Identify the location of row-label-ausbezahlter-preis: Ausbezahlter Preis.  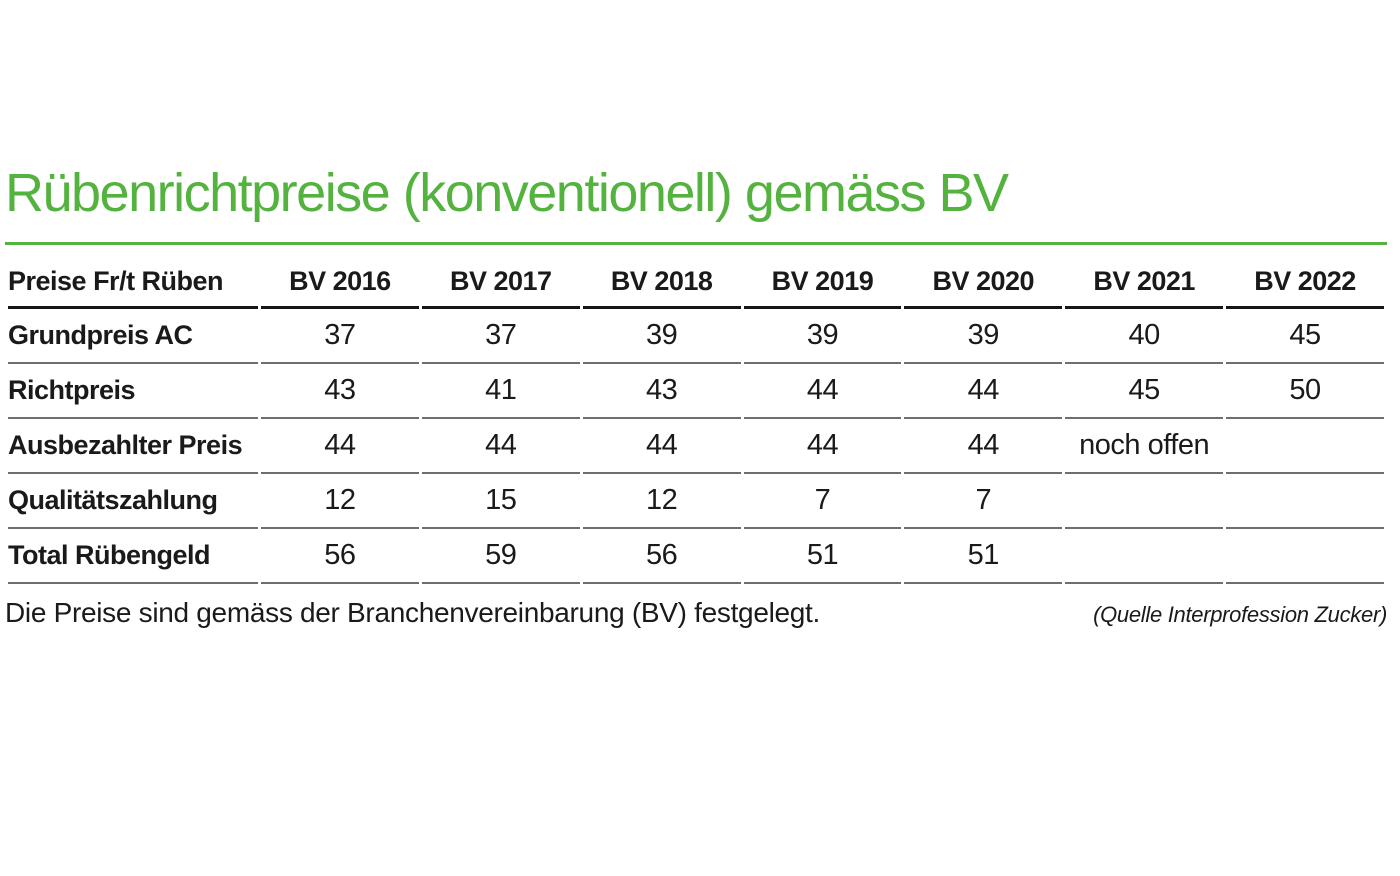
(133, 446).